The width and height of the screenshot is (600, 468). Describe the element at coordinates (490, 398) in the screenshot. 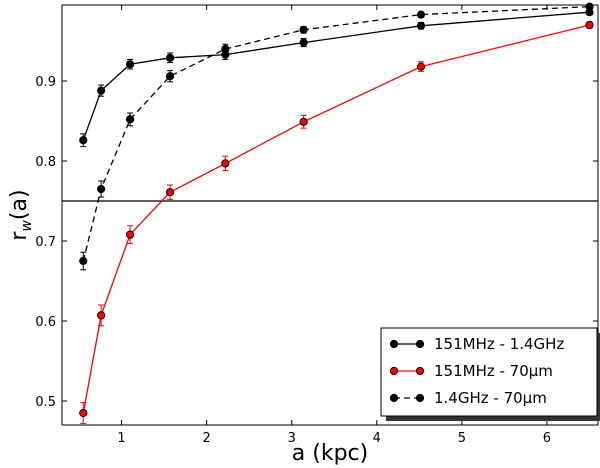

I see `legend-label: 1.4GHz - 70μm` at that location.